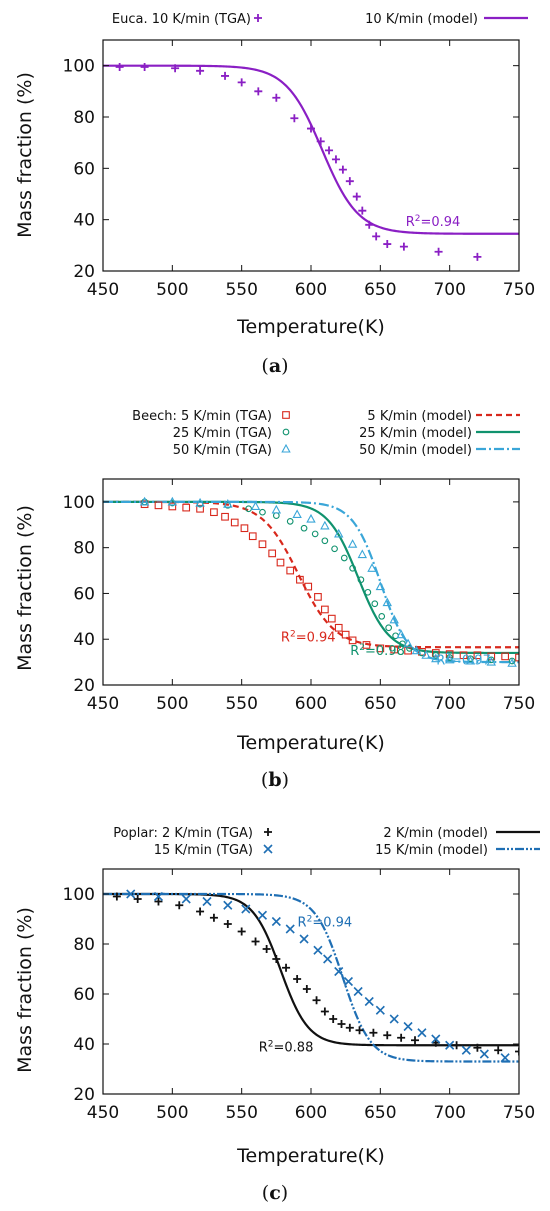  I want to click on panel-label-b: (b), so click(275, 780).